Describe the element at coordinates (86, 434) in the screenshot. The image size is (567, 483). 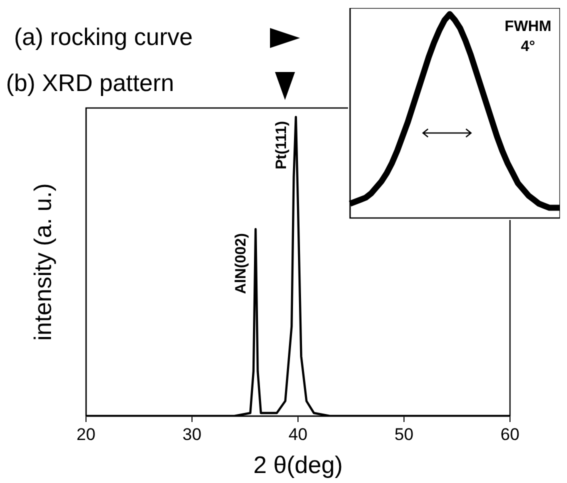
I see `x-tick-label: 20` at that location.